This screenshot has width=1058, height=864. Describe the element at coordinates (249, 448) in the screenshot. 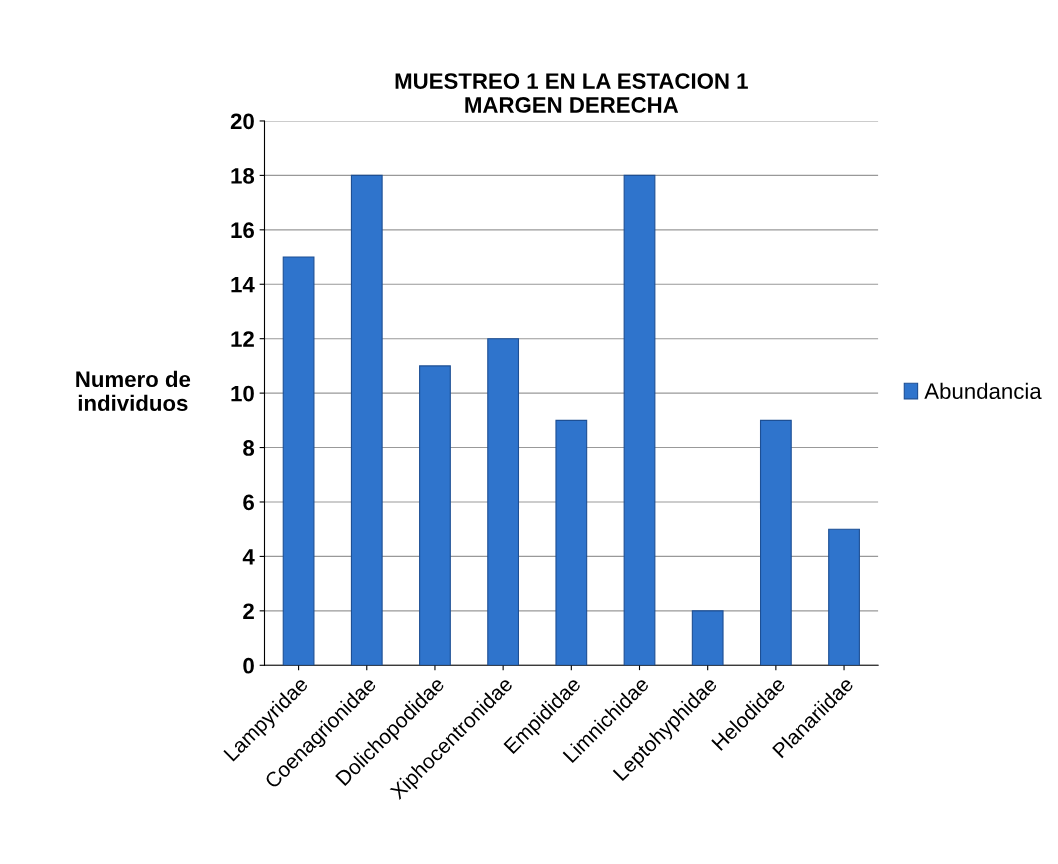

I see `y-tick-label: 8` at that location.